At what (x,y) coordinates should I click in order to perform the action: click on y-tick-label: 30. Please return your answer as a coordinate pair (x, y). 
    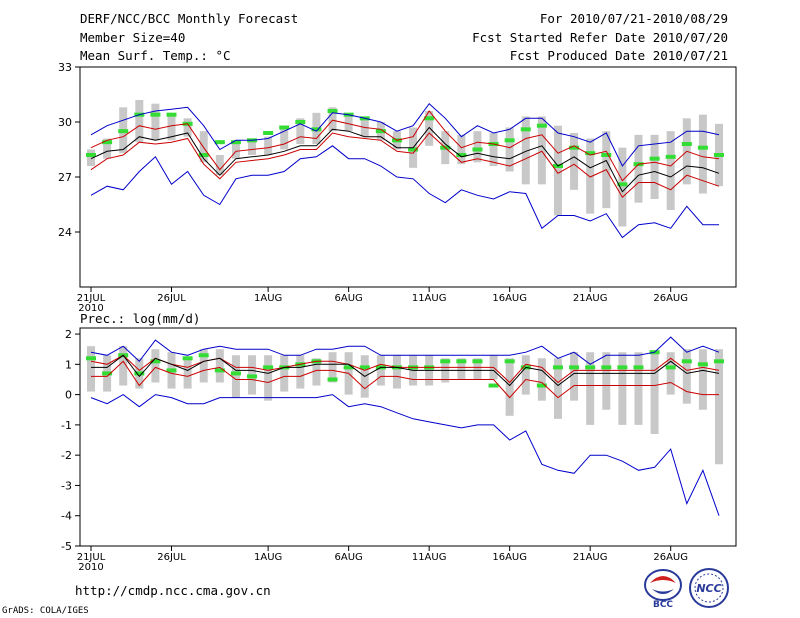
    Looking at the image, I should click on (65, 122).